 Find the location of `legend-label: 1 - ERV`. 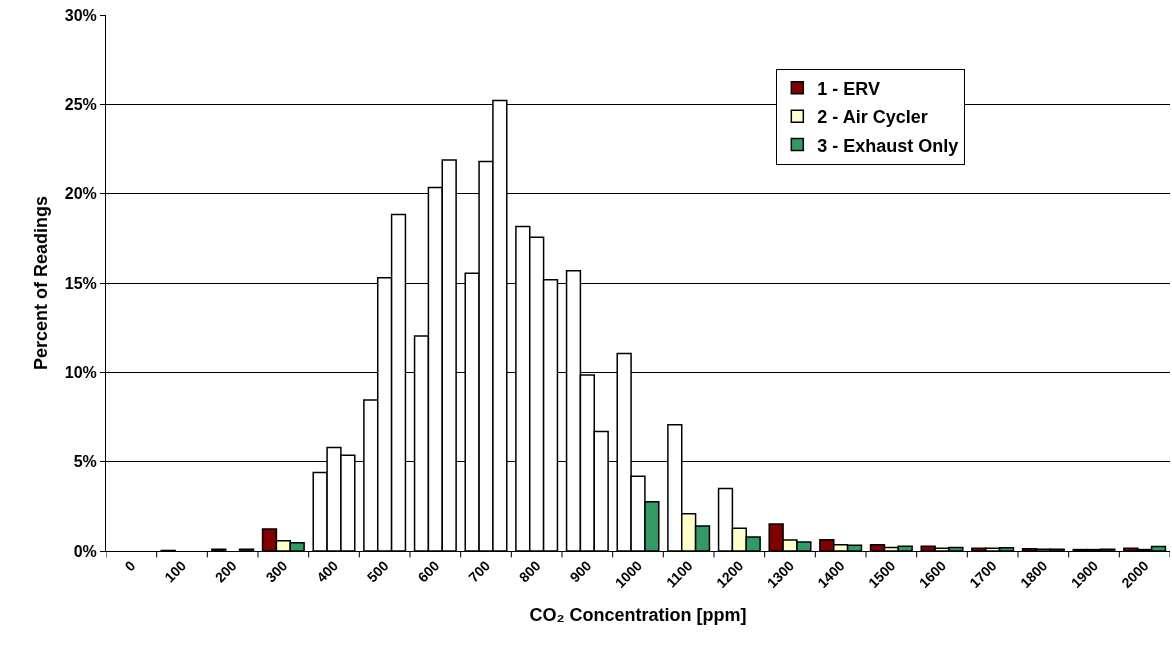

legend-label: 1 - ERV is located at coordinates (849, 88).